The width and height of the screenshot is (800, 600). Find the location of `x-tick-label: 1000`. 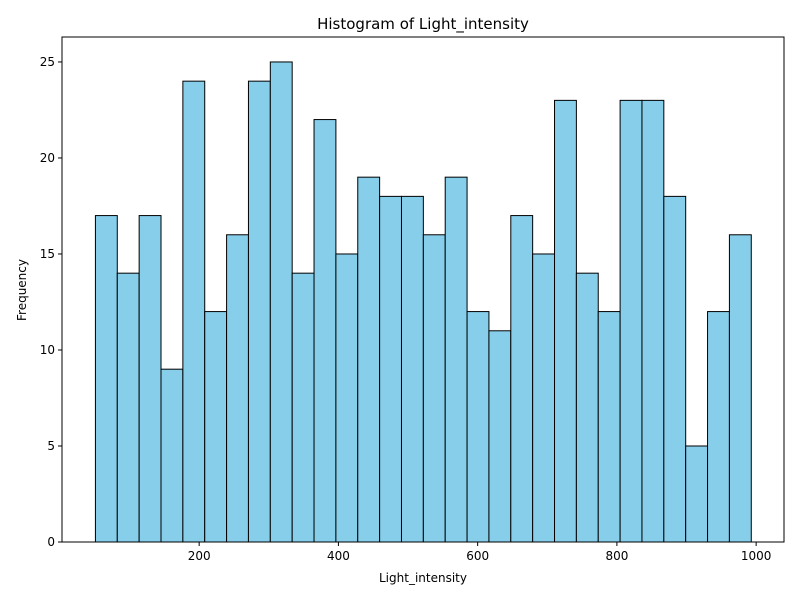

x-tick-label: 1000 is located at coordinates (756, 556).